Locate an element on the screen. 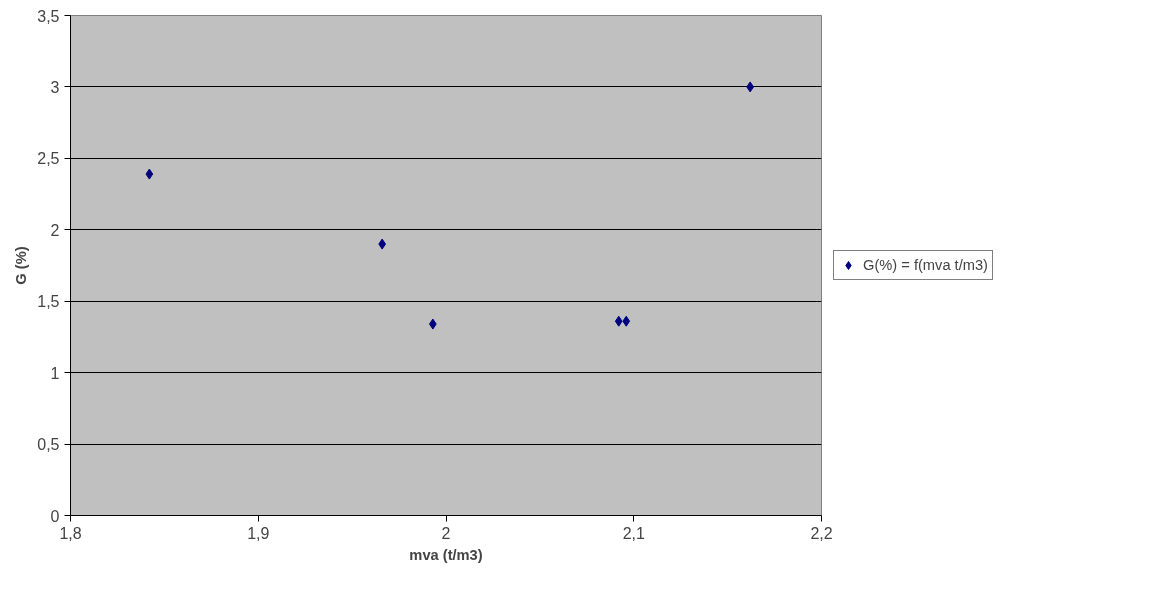 Image resolution: width=1162 pixels, height=597 pixels. y-tick-label: 3,5 is located at coordinates (48, 16).